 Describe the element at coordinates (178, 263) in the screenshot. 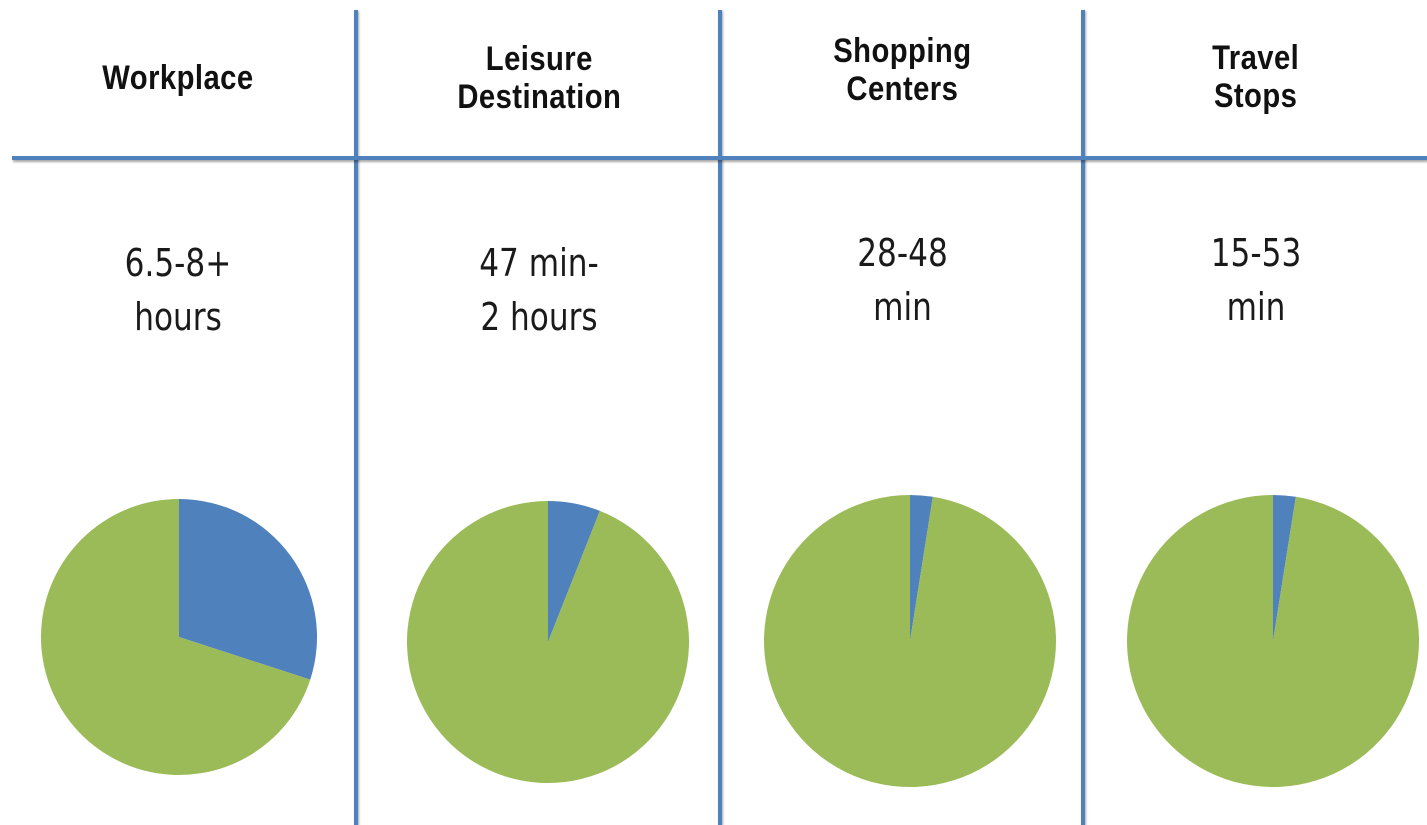

I see `duration-line: 6.5-8+` at that location.